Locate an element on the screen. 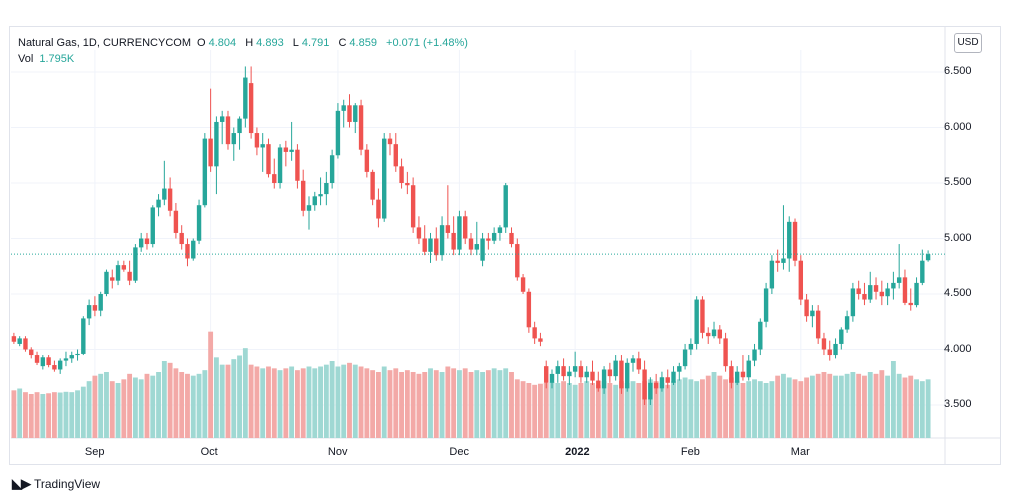  currency-button: USD is located at coordinates (968, 43).